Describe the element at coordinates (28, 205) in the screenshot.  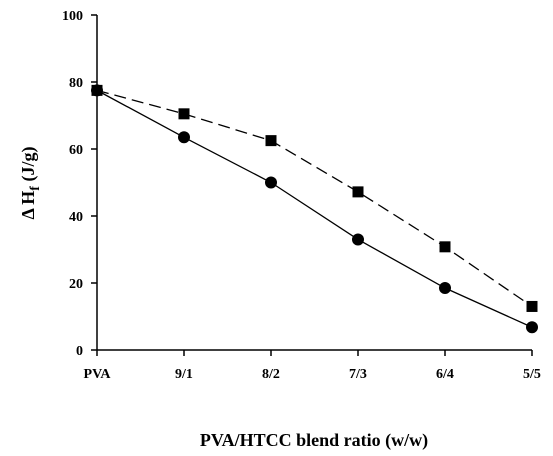
I see `y-axis-title-prefix: Δ H` at that location.